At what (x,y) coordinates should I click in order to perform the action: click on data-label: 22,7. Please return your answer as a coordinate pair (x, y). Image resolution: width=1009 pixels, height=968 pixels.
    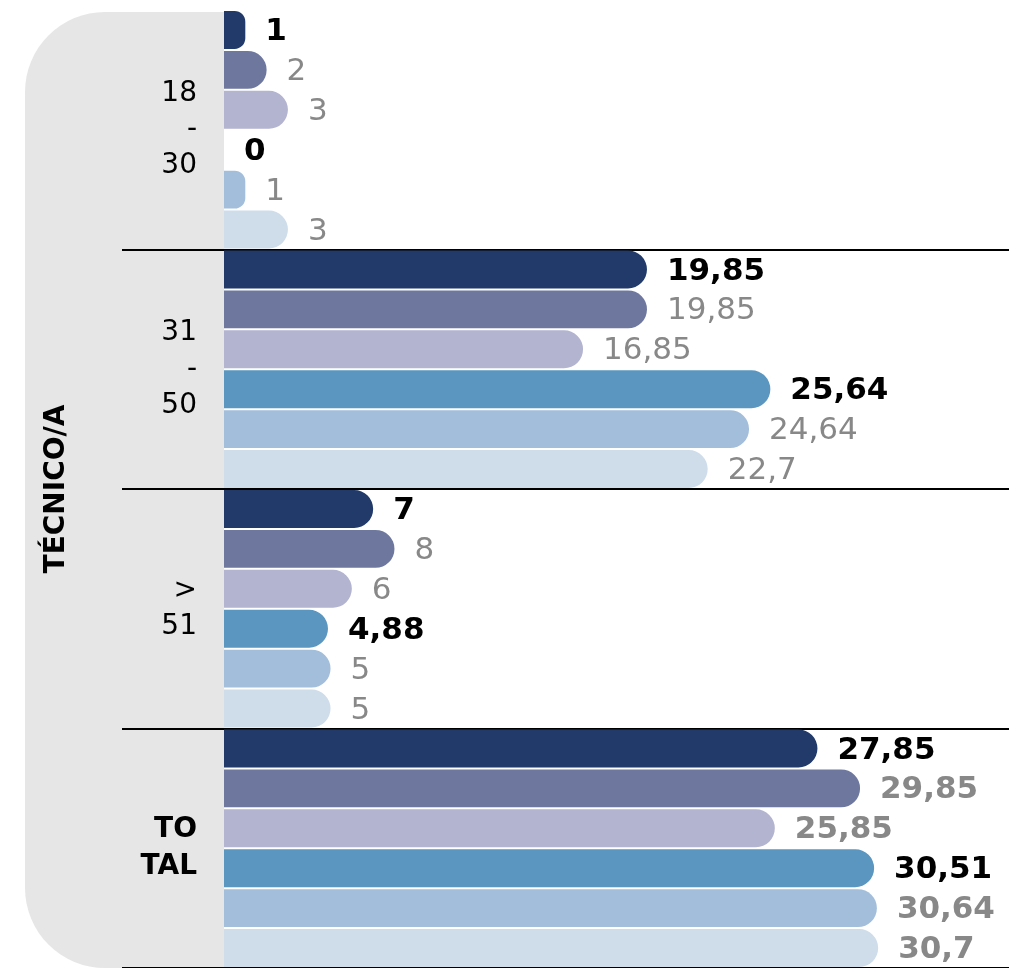
    Looking at the image, I should click on (762, 468).